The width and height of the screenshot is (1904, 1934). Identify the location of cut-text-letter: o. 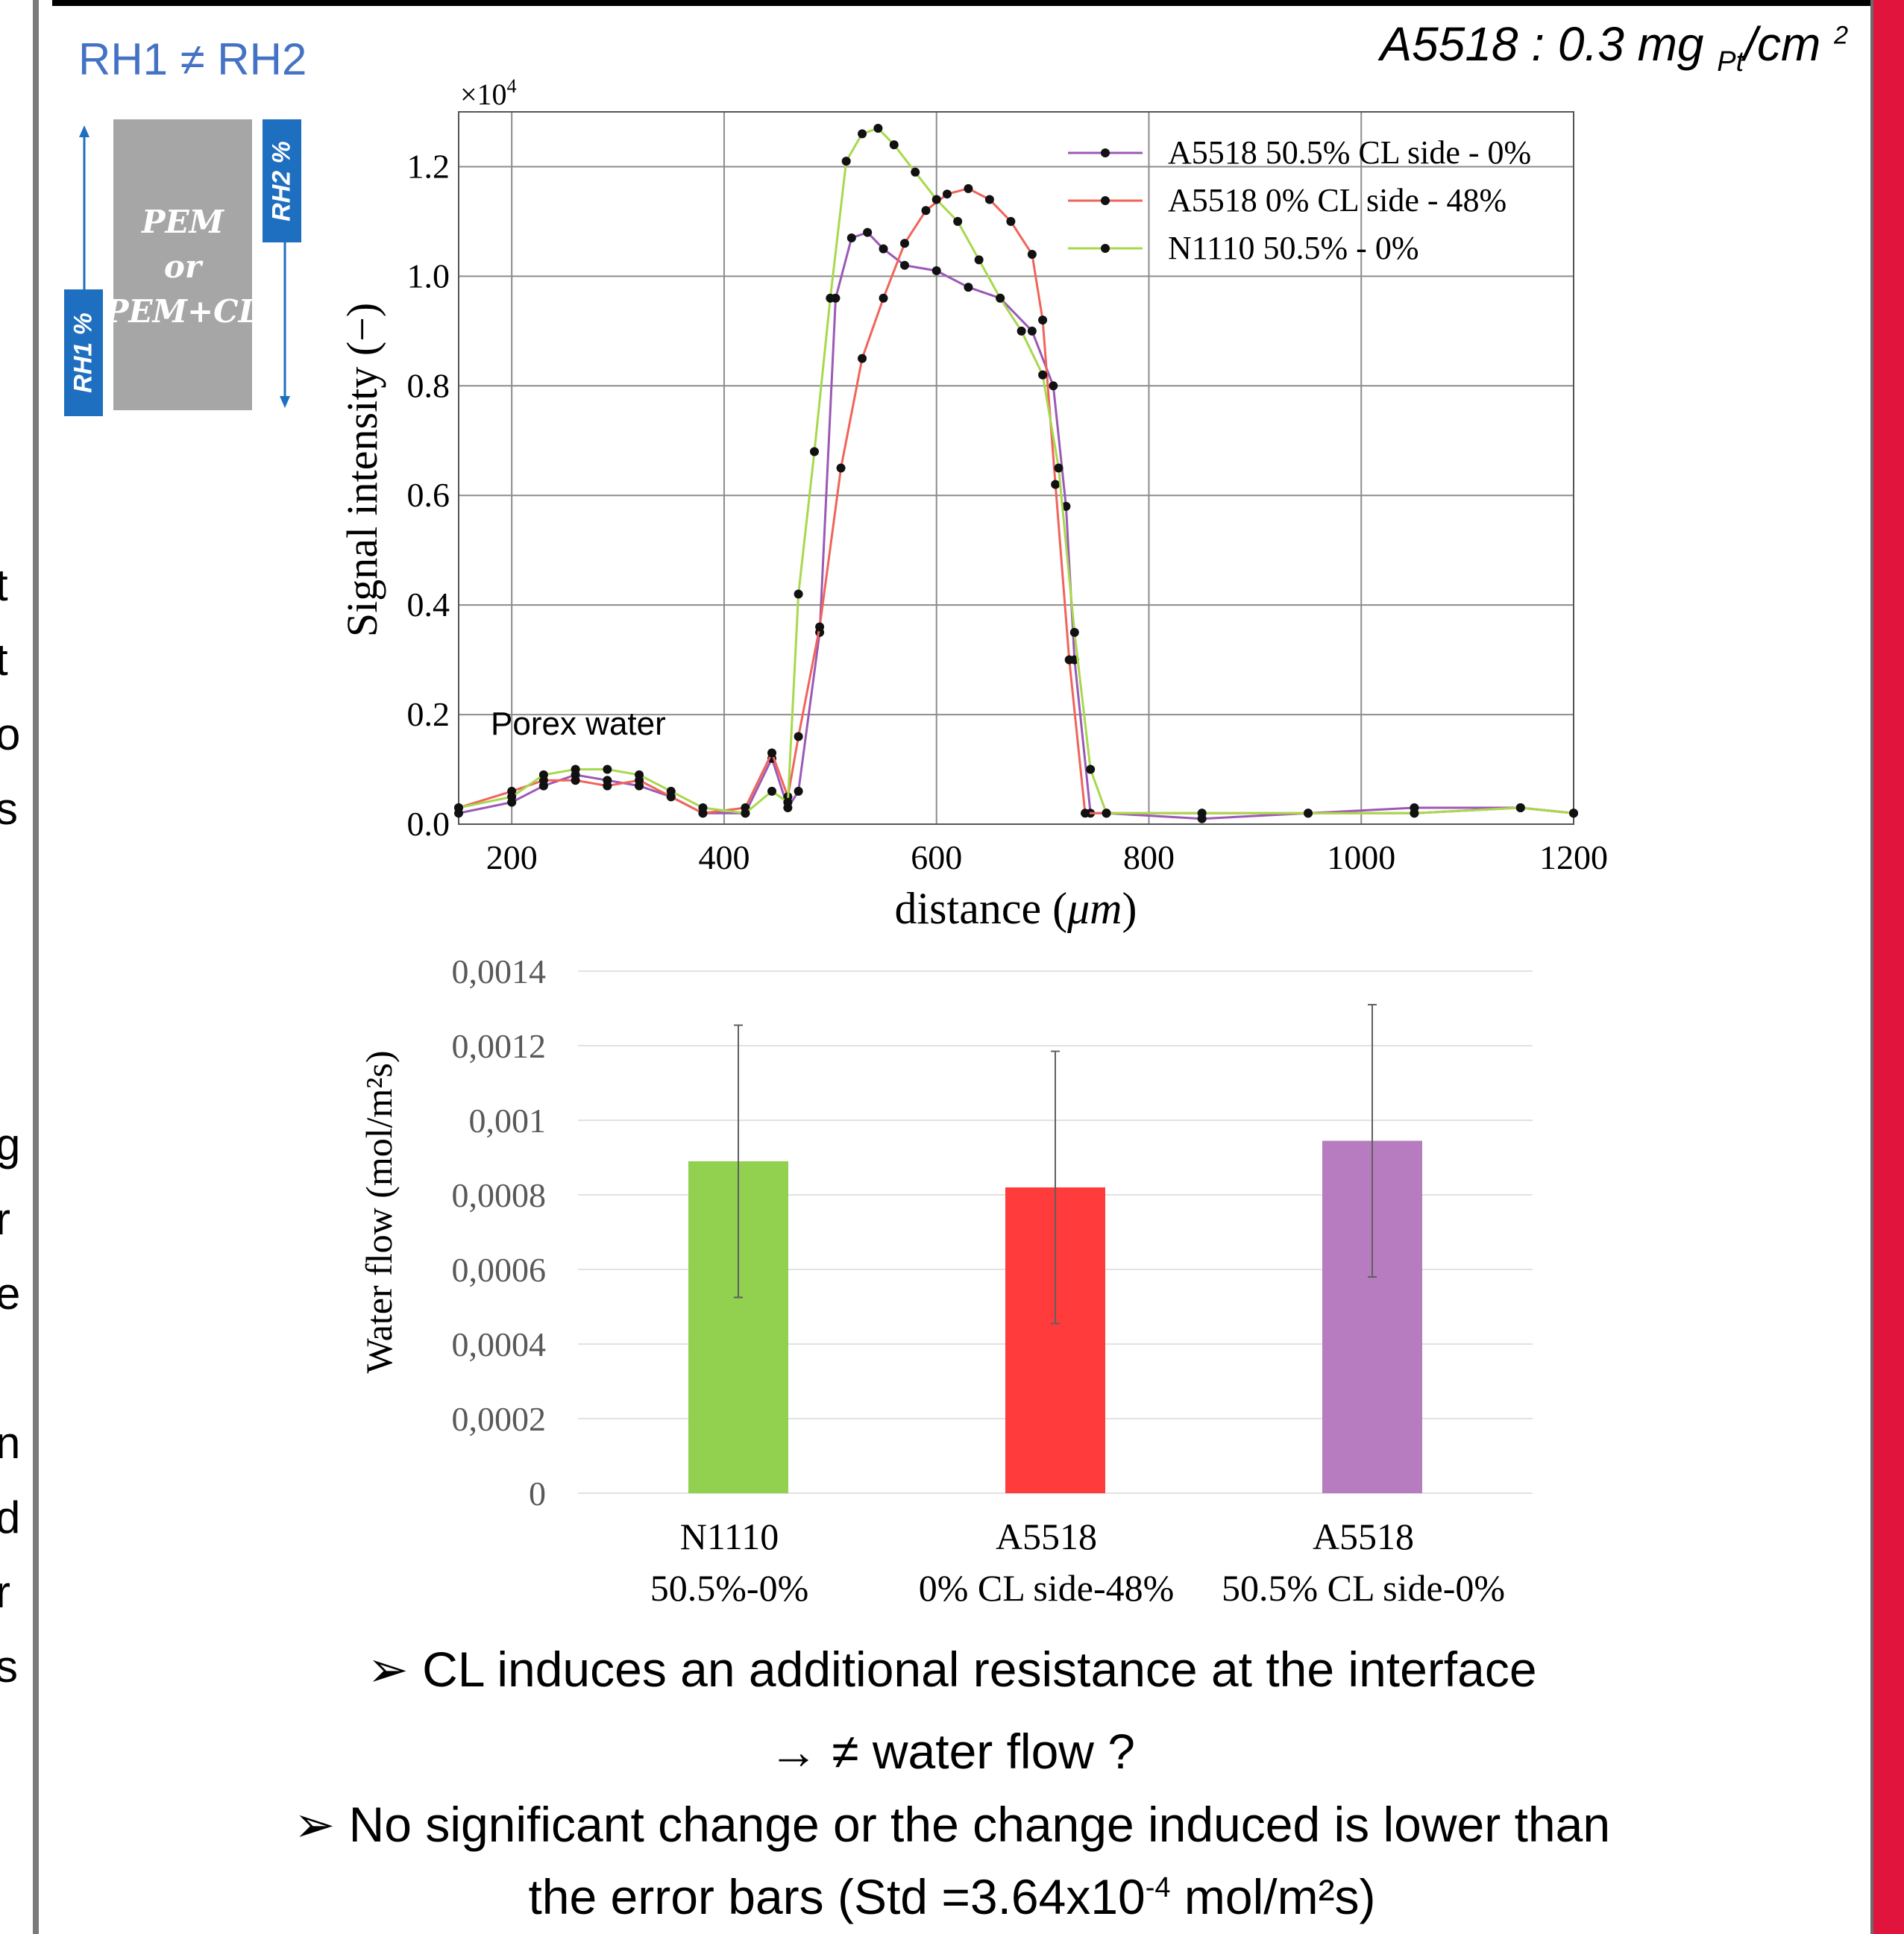
(10, 734).